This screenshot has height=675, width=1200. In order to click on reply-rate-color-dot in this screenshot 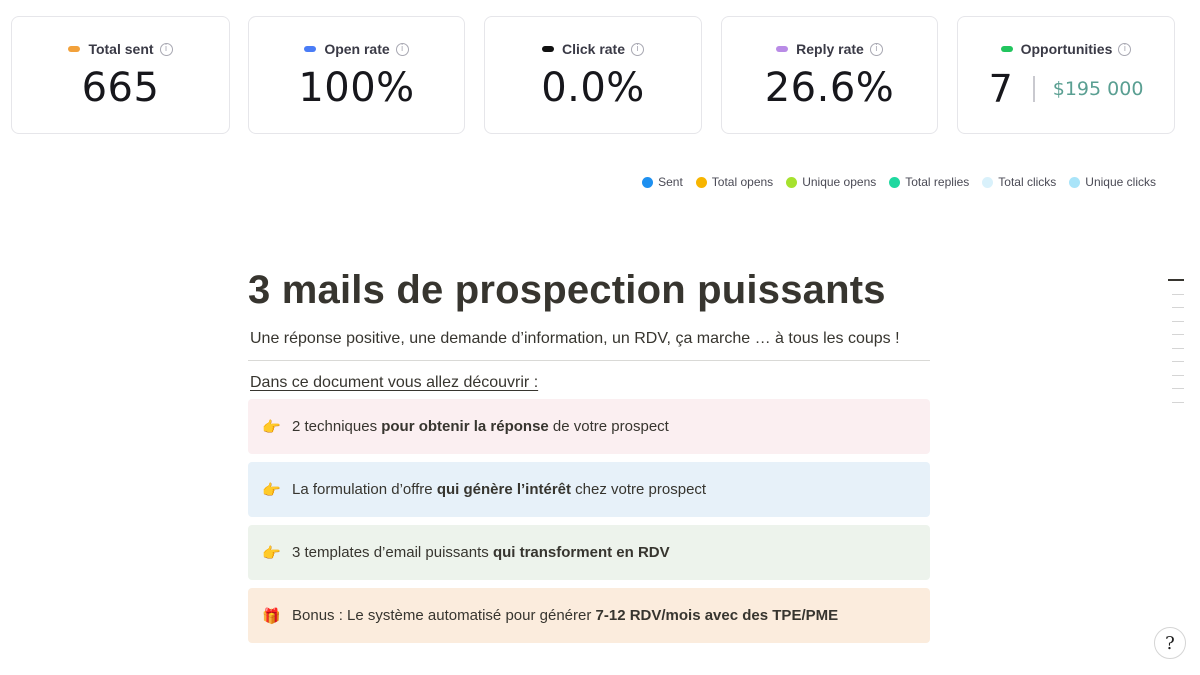, I will do `click(782, 49)`.